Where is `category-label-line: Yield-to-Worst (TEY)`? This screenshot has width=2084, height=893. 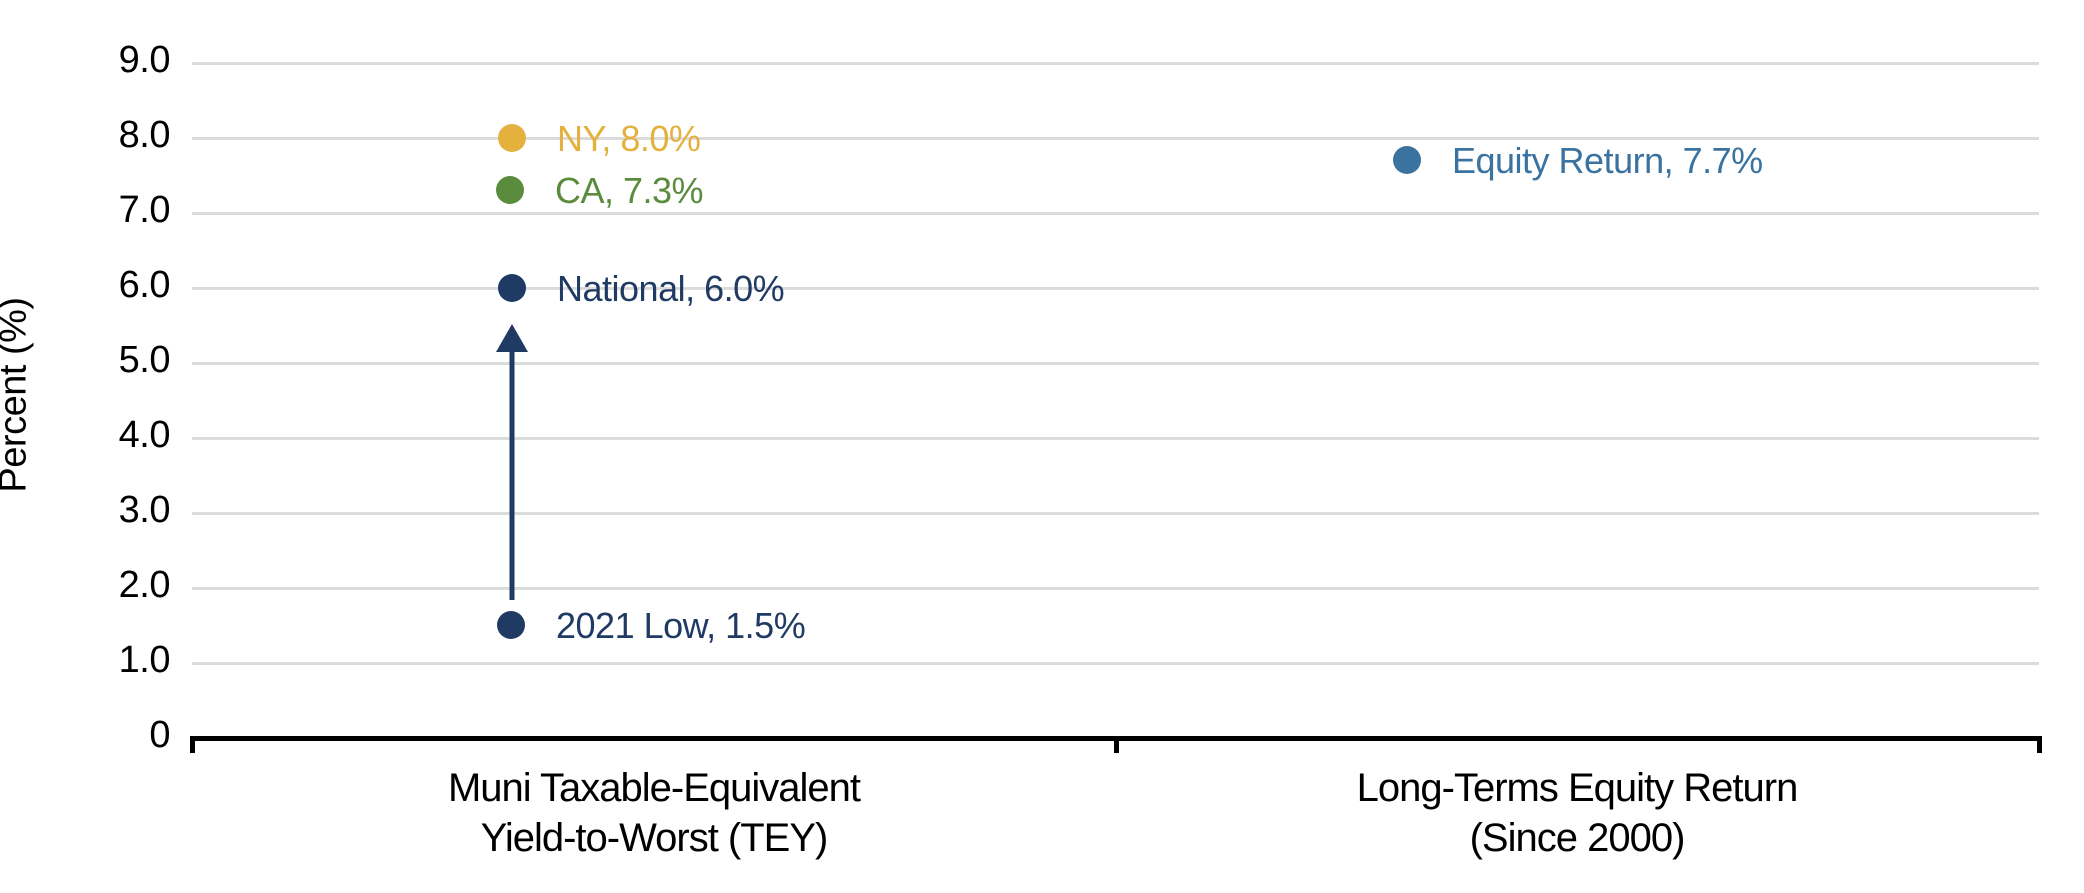
category-label-line: Yield-to-Worst (TEY) is located at coordinates (654, 838).